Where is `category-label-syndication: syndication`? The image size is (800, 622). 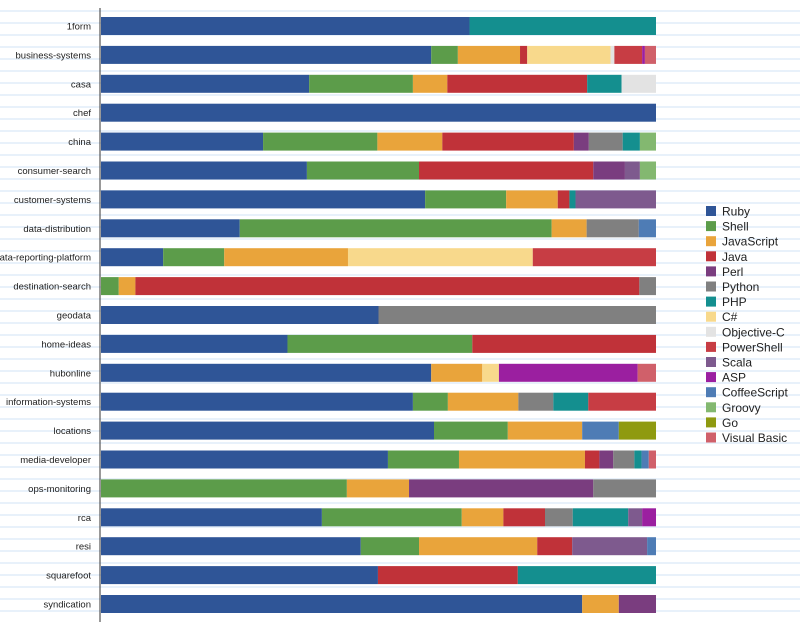 category-label-syndication: syndication is located at coordinates (67, 605).